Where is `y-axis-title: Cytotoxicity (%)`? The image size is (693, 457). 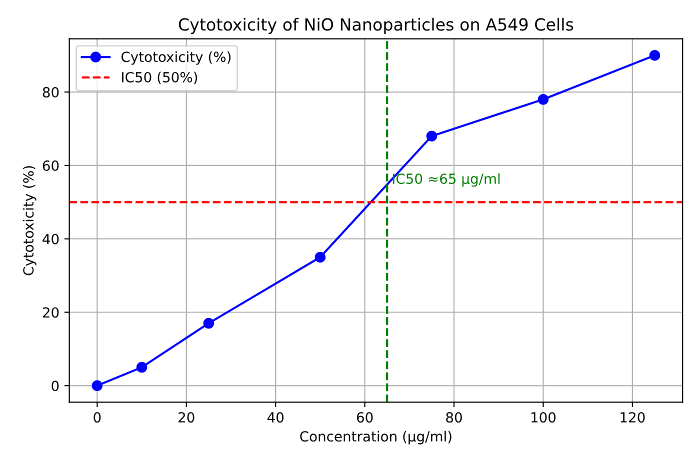 y-axis-title: Cytotoxicity (%) is located at coordinates (29, 221).